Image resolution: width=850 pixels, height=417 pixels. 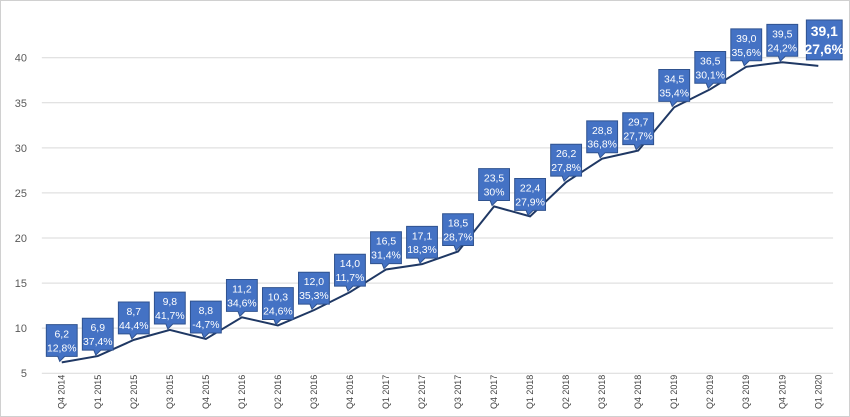 I want to click on x-tick-label: Q2 2016, so click(x=278, y=392).